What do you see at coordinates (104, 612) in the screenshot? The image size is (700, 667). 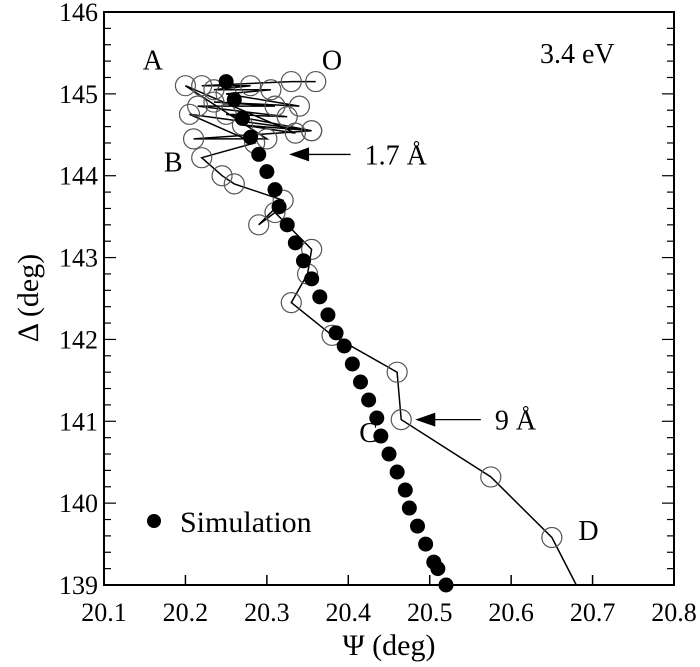 I see `x-tick-label: 20.1` at bounding box center [104, 612].